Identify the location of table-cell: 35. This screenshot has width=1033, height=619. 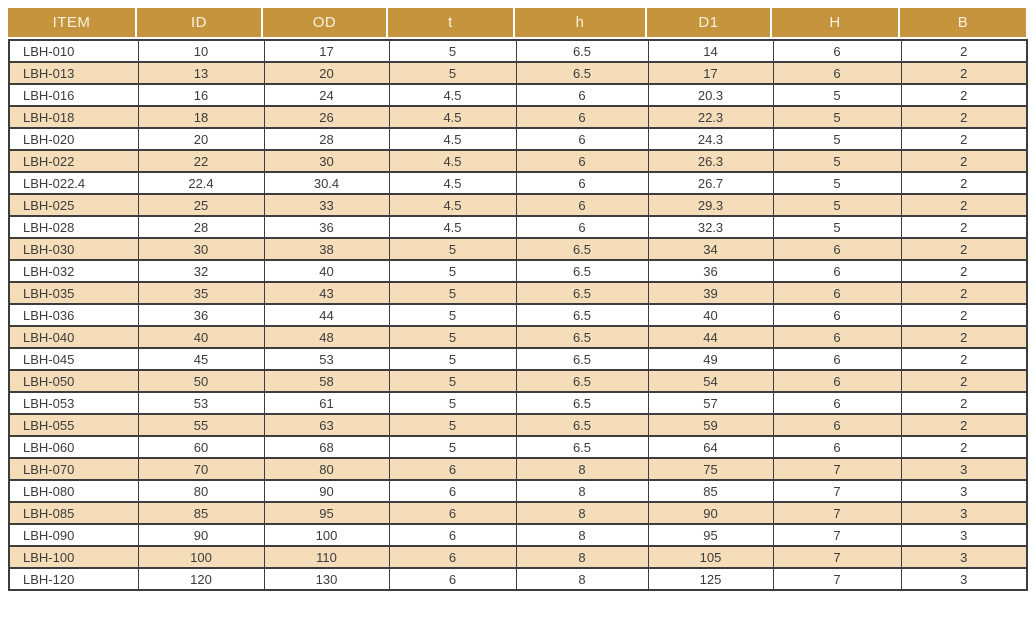
(201, 293).